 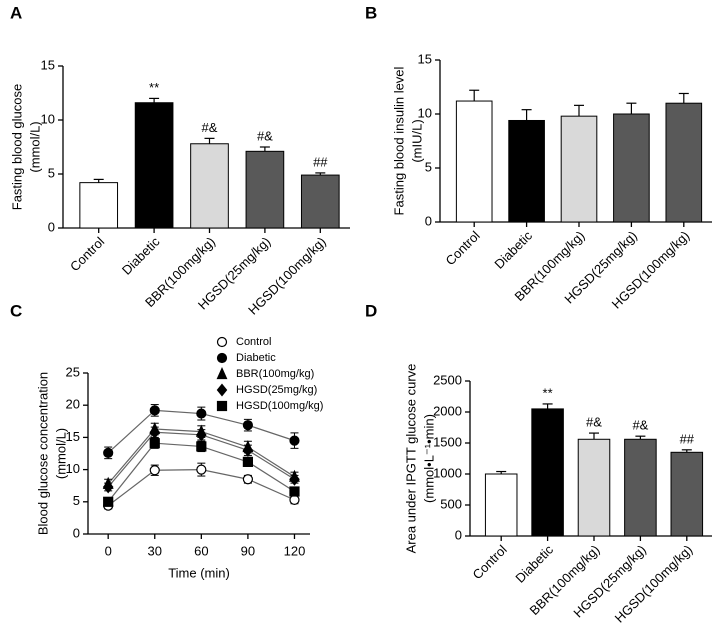 I want to click on legend-label: BBR(100mg/kg), so click(x=275, y=374).